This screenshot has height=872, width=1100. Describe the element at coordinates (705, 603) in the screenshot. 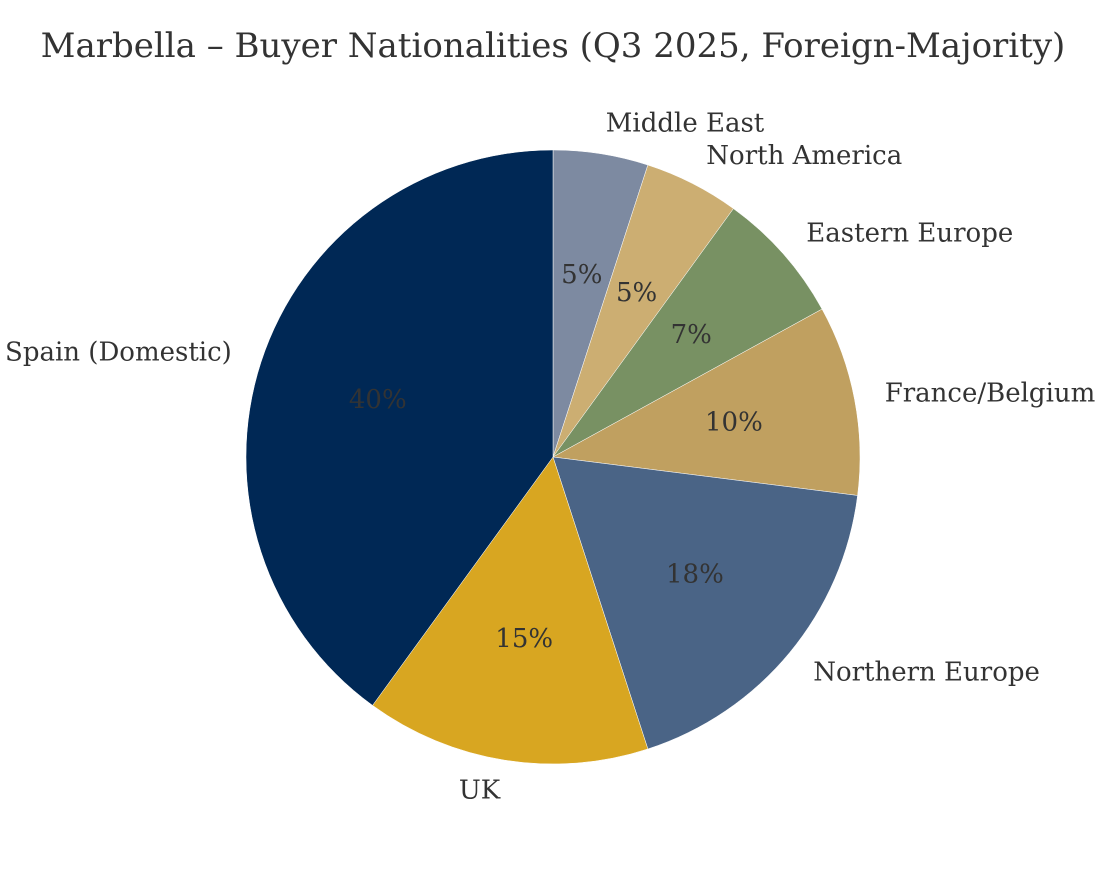

I see `pie-slice-northern-europe` at that location.